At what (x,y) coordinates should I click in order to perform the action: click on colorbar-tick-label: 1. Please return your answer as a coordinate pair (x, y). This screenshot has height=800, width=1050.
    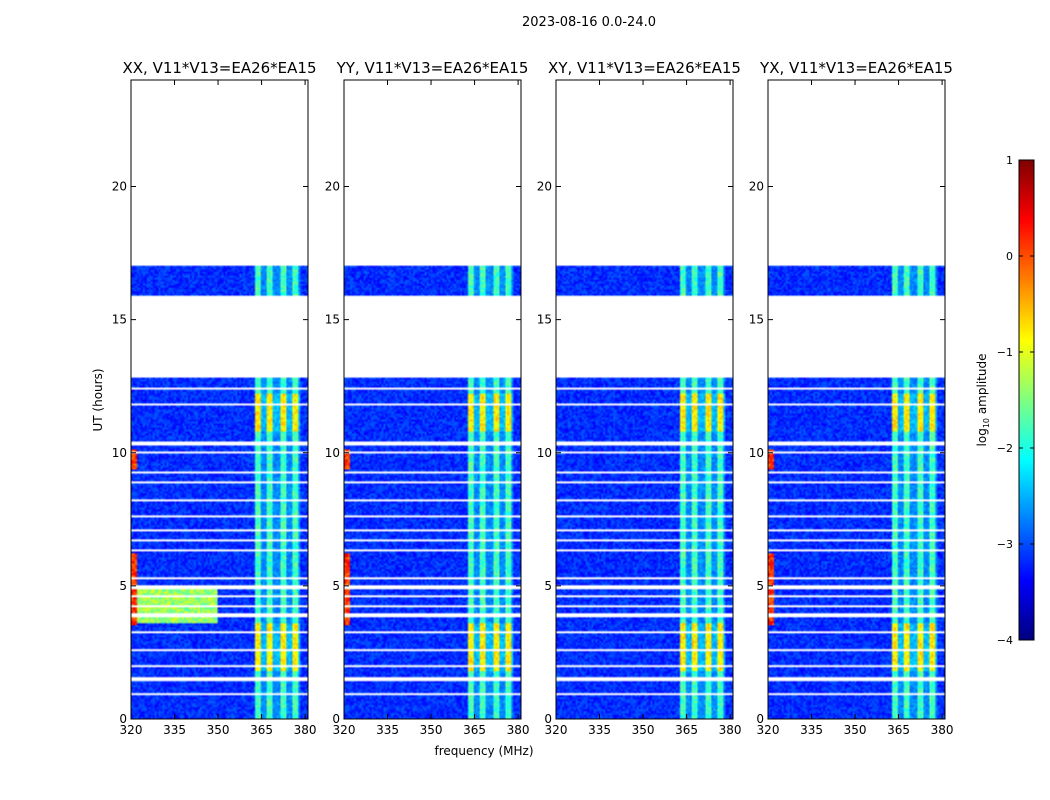
    Looking at the image, I should click on (1009, 160).